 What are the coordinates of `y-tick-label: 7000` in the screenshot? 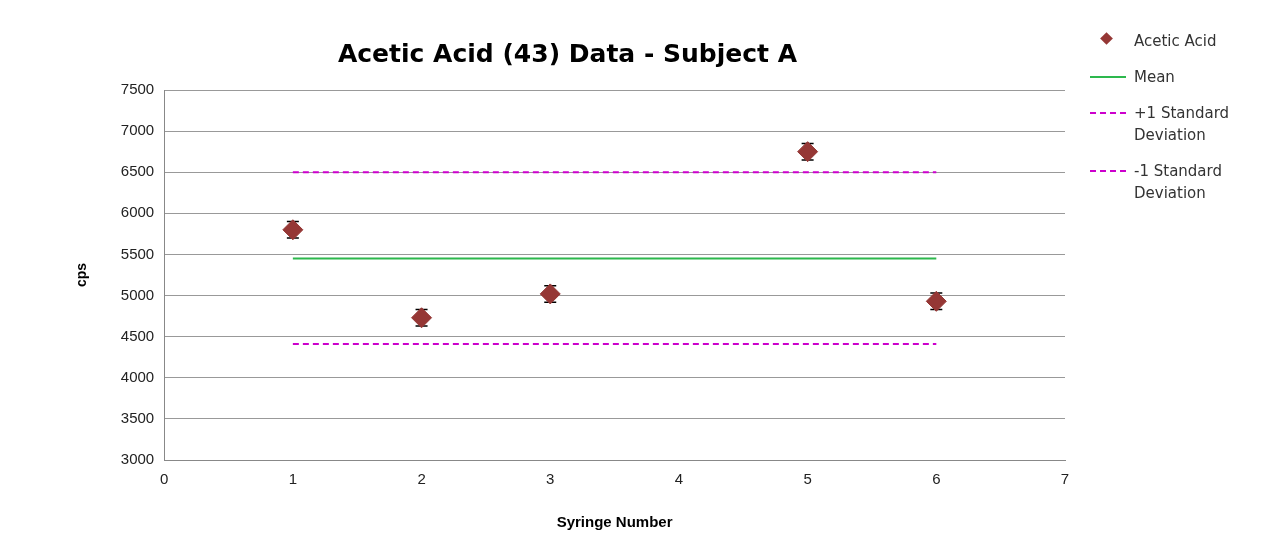 It's located at (137, 130).